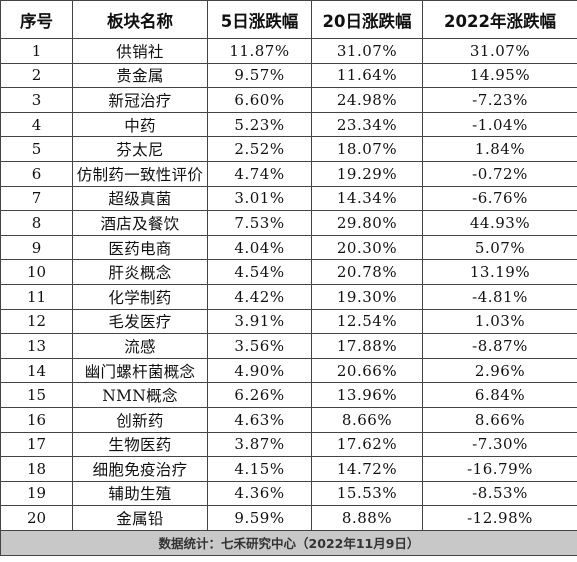  What do you see at coordinates (140, 395) in the screenshot?
I see `sector-name-cell: NMN概念` at bounding box center [140, 395].